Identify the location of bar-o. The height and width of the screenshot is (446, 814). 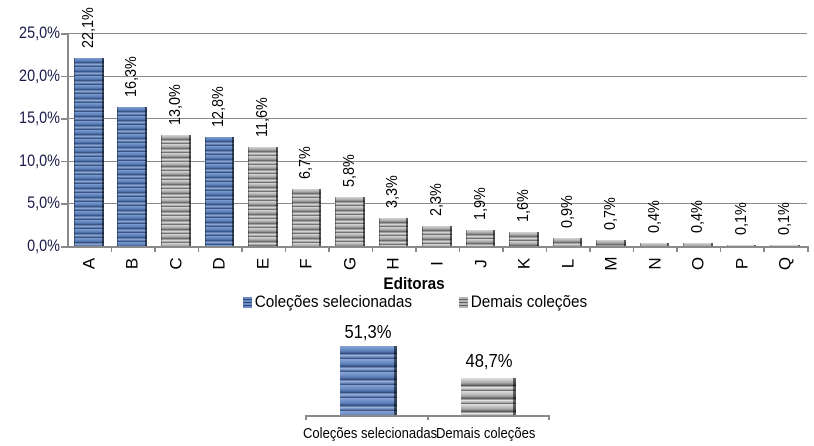
(698, 244).